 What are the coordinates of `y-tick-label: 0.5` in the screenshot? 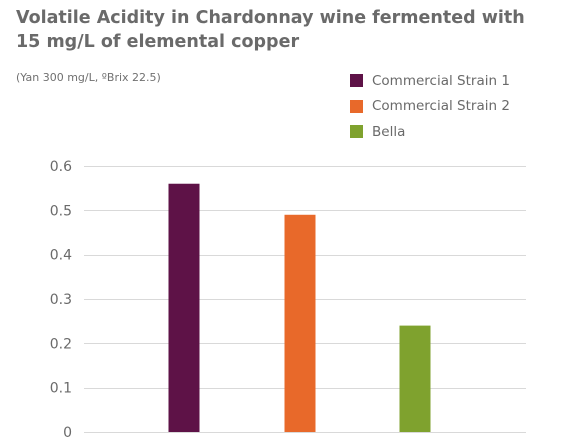 It's located at (61, 211).